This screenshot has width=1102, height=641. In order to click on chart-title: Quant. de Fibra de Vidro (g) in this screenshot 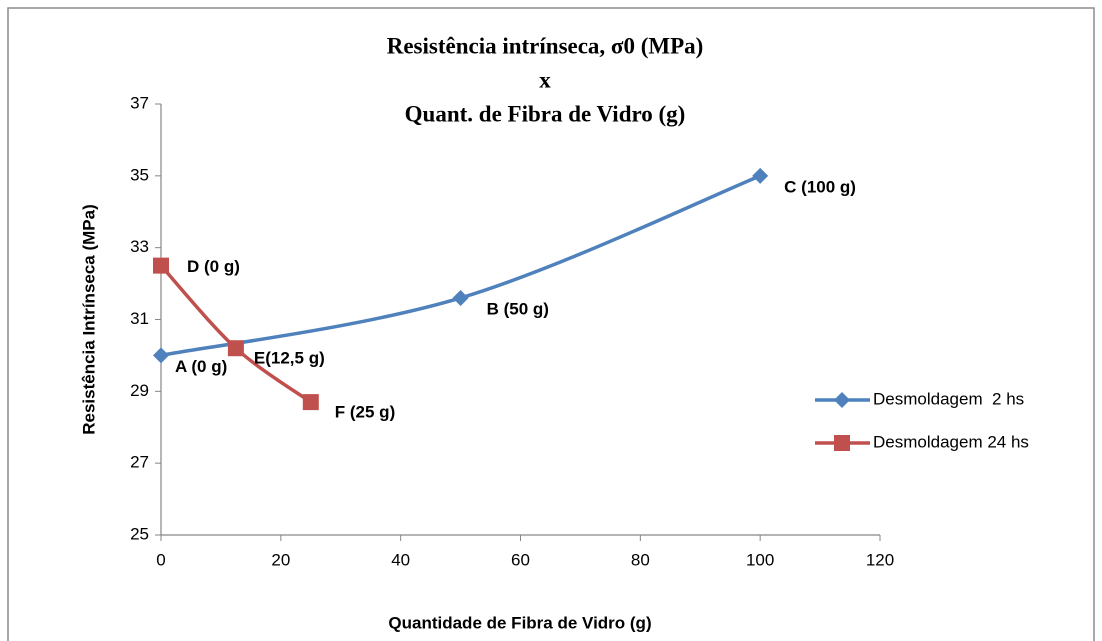, I will do `click(545, 113)`.